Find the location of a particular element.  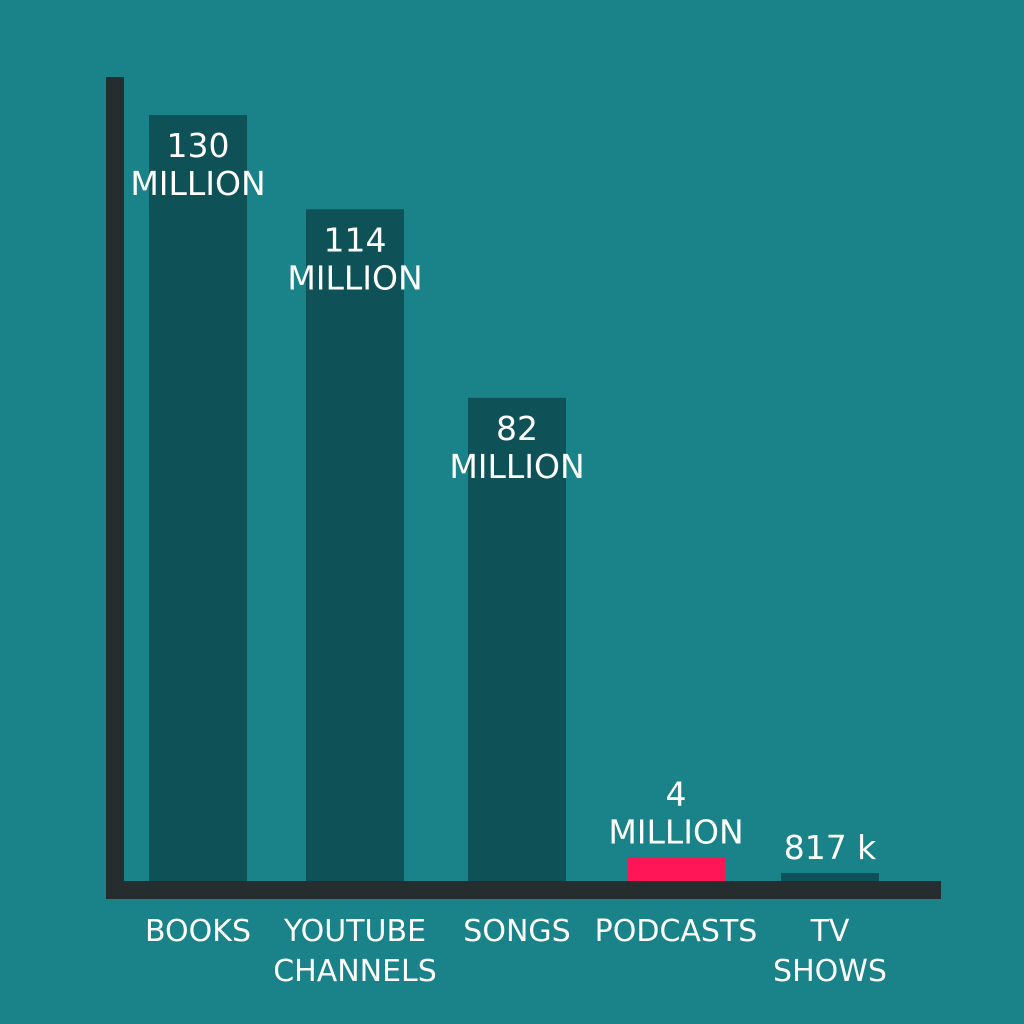

tick-label-podcasts: PODCASTS is located at coordinates (676, 931).